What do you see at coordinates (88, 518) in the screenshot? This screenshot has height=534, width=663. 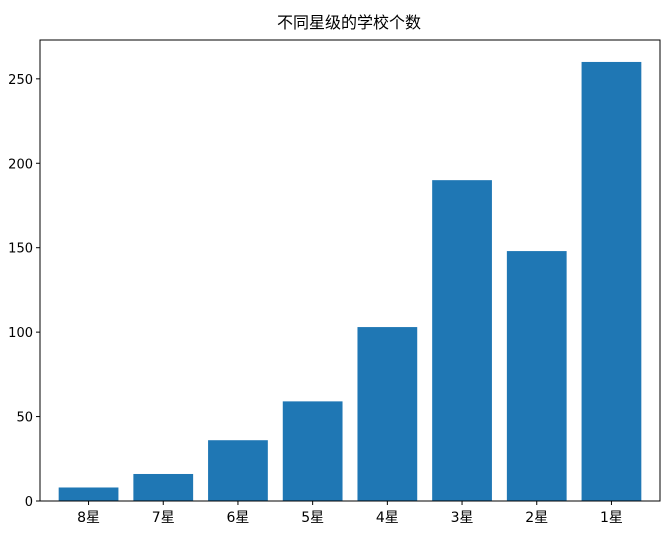 I see `x-tick-label: 8星` at bounding box center [88, 518].